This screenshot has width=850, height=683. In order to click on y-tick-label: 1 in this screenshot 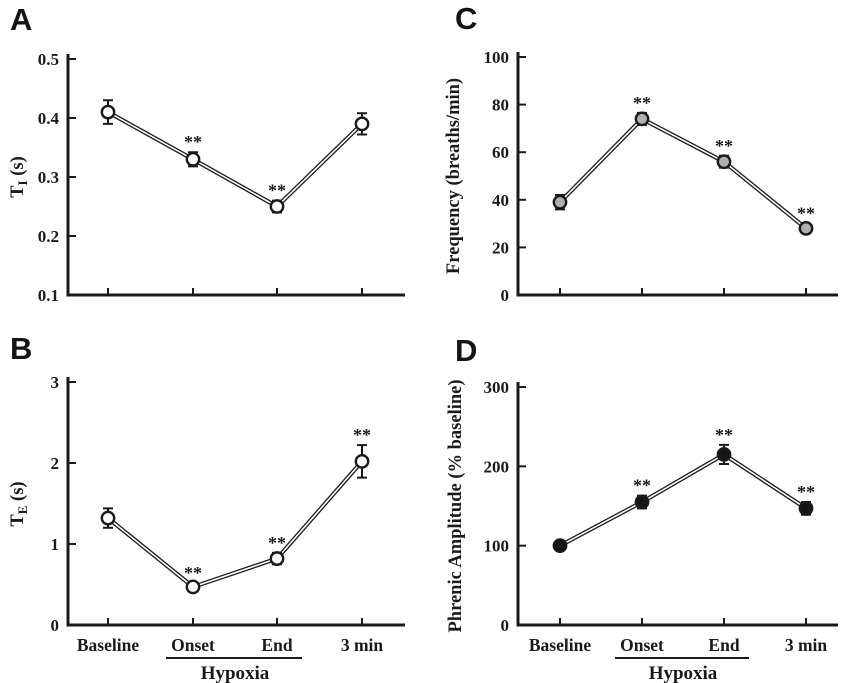, I will do `click(55, 544)`.